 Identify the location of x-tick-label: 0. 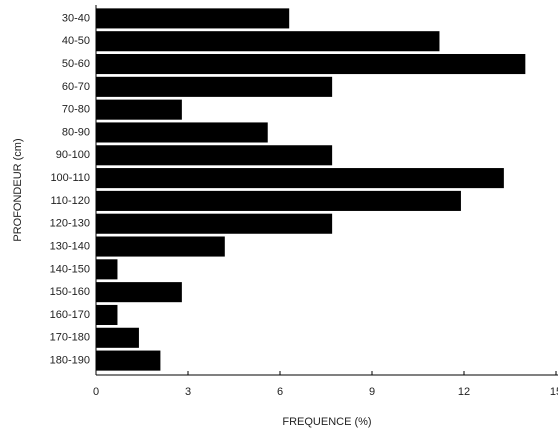
(96, 392).